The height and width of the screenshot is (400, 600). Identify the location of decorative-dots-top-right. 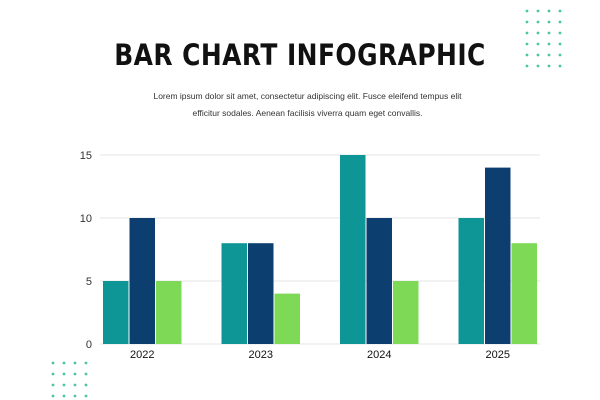
(543, 38).